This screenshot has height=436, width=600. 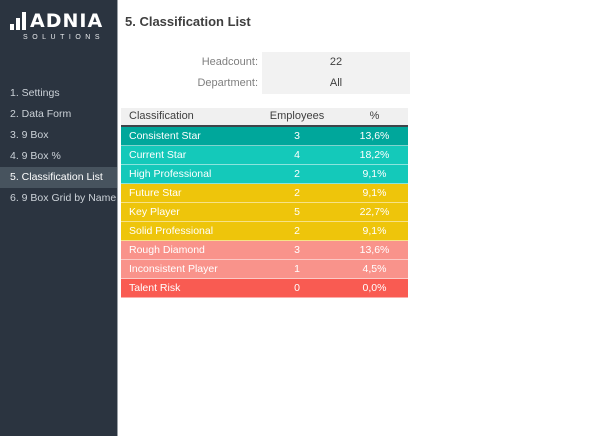 What do you see at coordinates (264, 288) in the screenshot?
I see `table-row: Talent Risk 0 0,0%` at bounding box center [264, 288].